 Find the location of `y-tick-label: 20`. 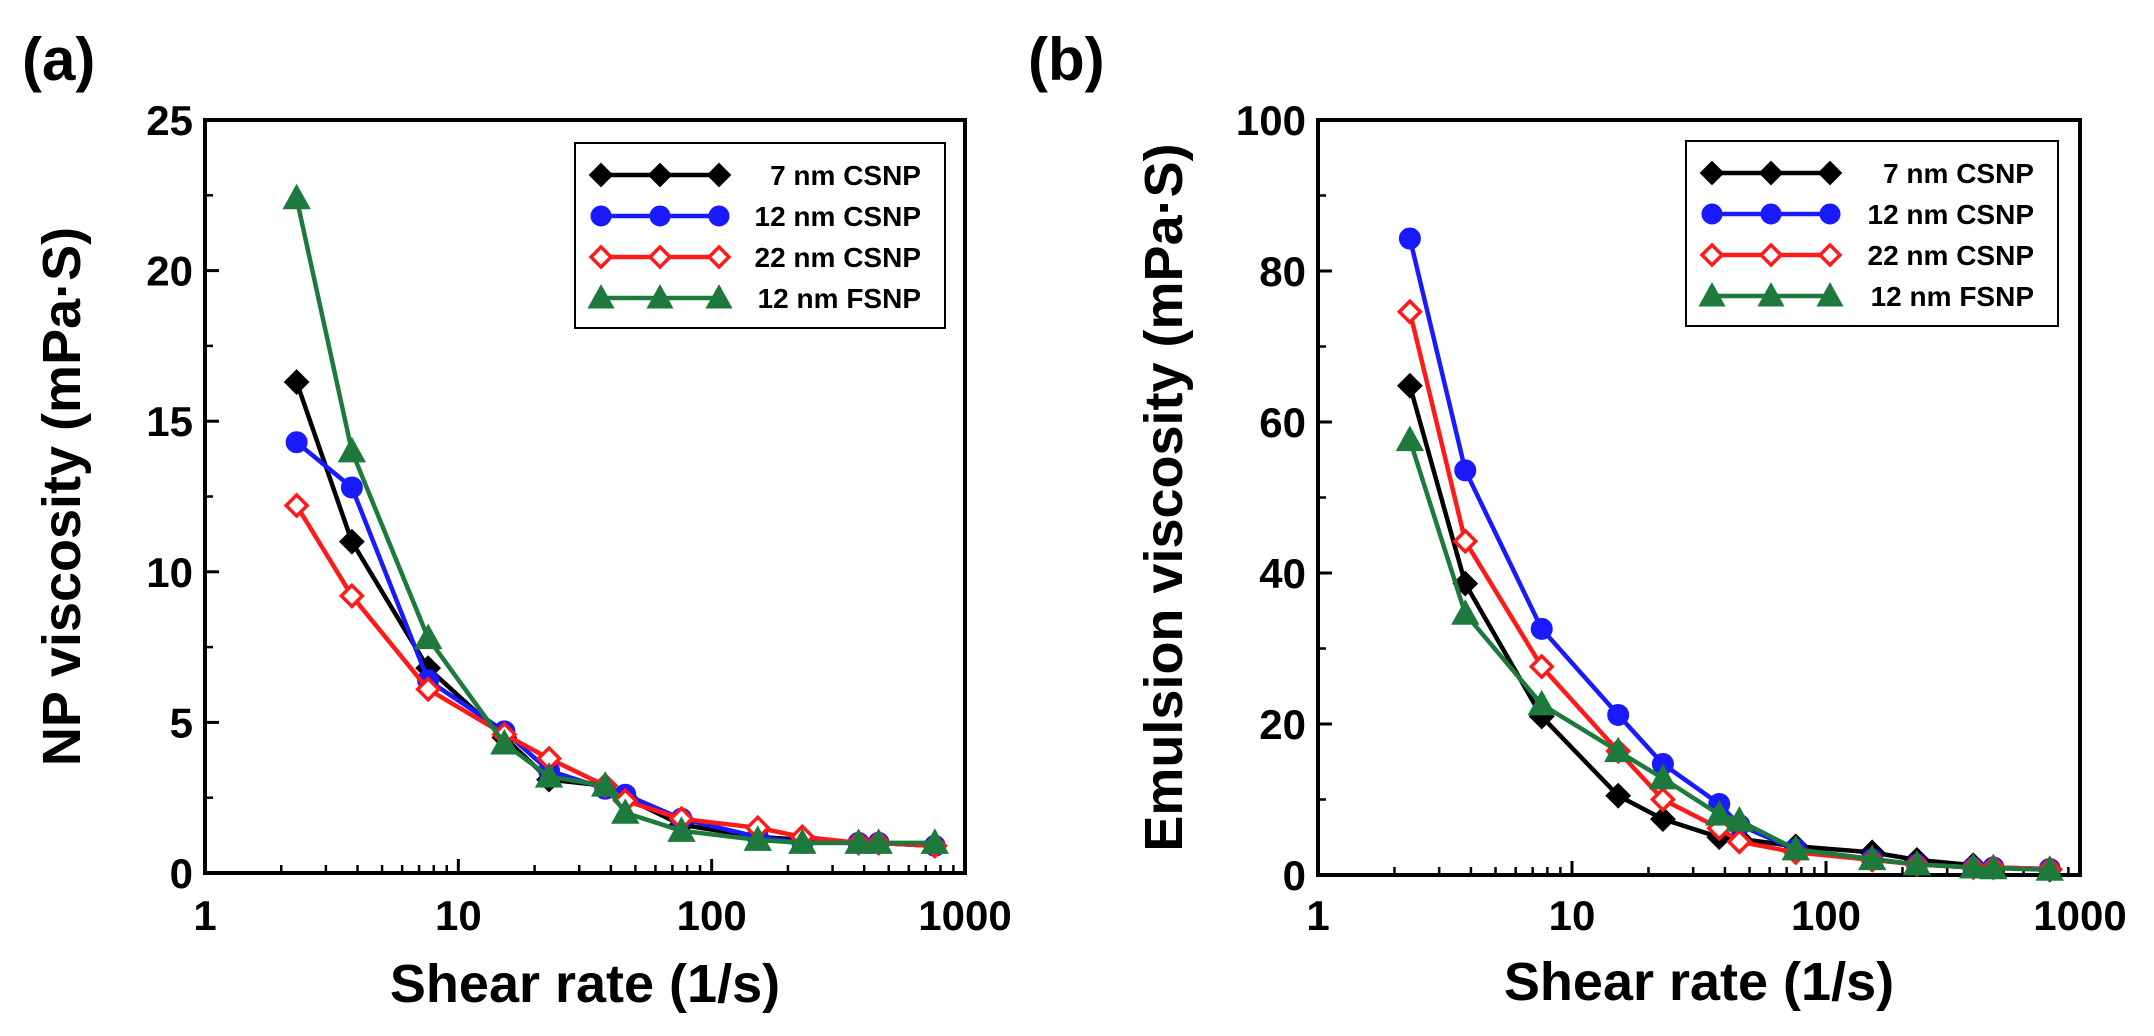

y-tick-label: 20 is located at coordinates (1282, 724).